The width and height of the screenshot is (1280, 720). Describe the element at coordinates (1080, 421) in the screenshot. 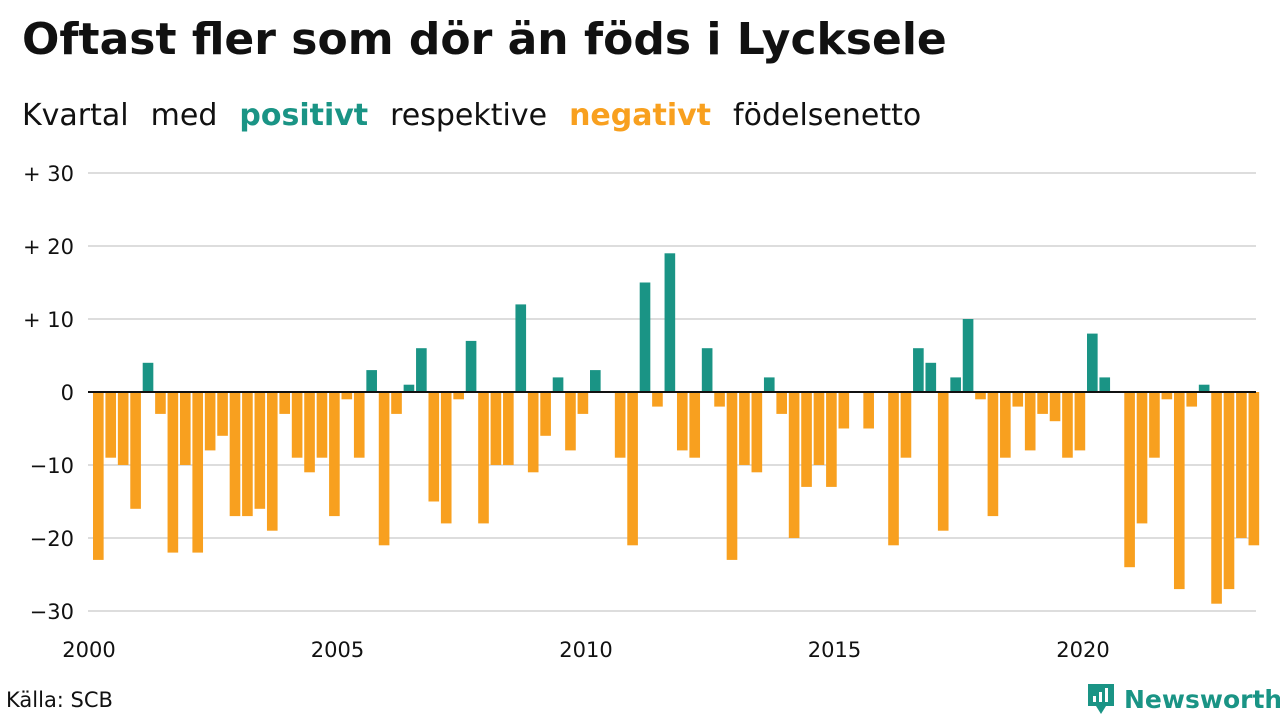

I see `bar-2019Q4` at that location.